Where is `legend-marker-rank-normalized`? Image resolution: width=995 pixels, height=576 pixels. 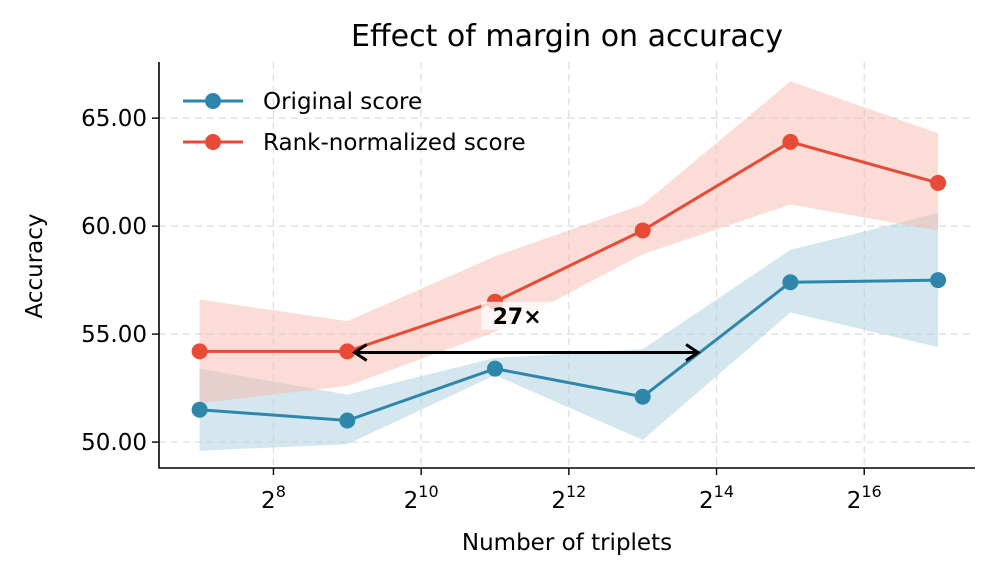
legend-marker-rank-normalized is located at coordinates (213, 142).